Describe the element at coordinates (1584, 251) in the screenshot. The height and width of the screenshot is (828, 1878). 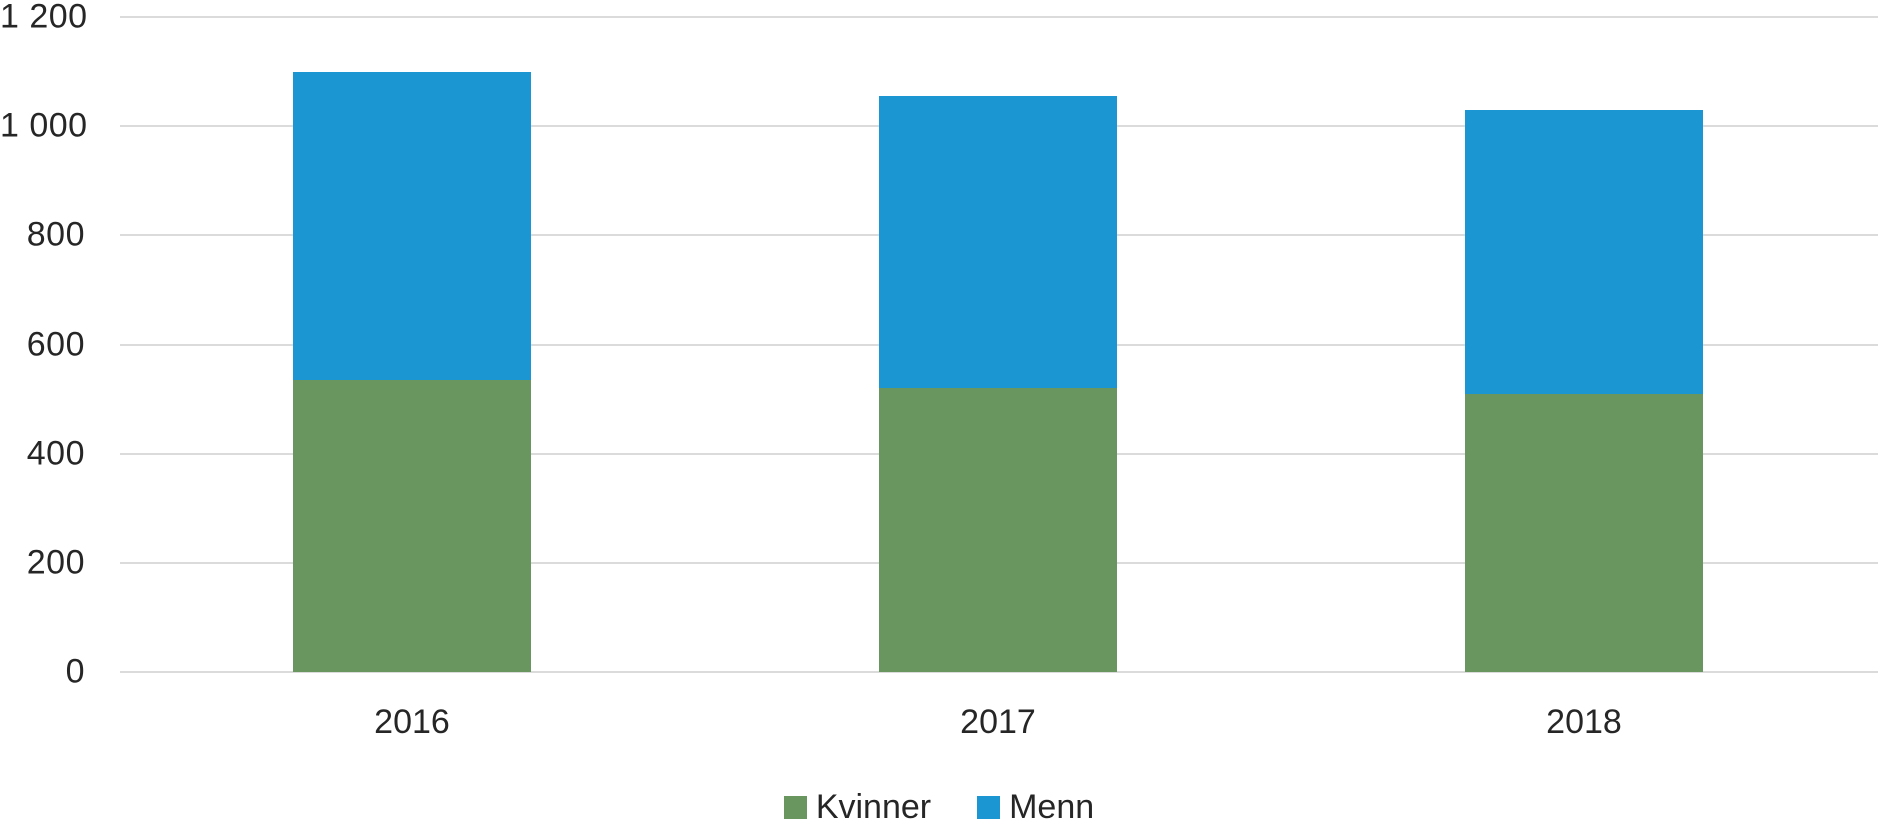
I see `bar-2018-menn` at that location.